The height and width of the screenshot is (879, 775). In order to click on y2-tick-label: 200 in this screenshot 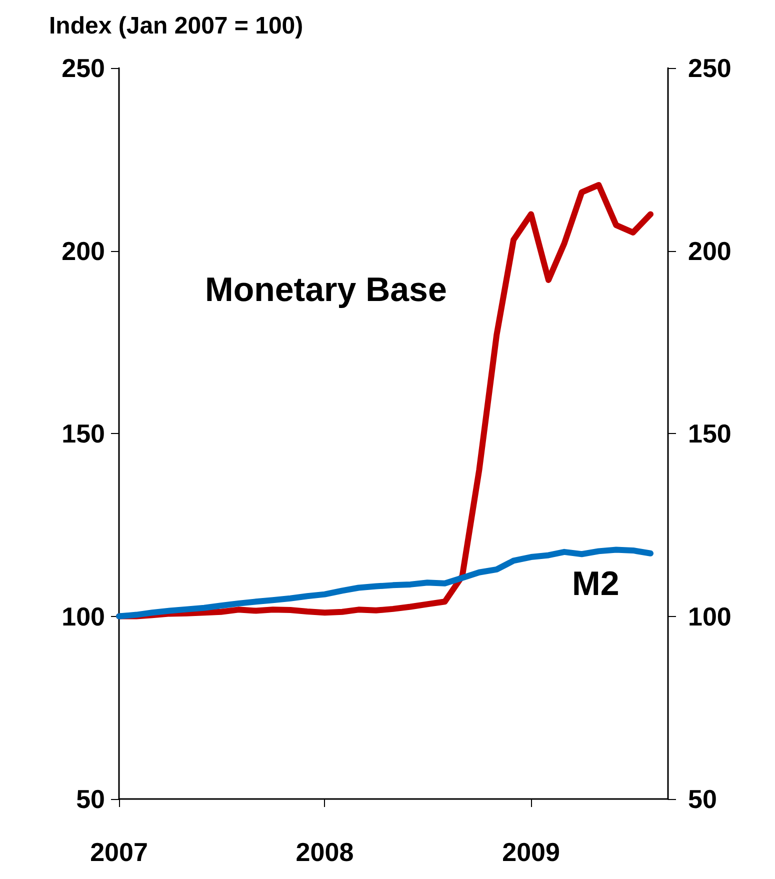, I will do `click(710, 251)`.